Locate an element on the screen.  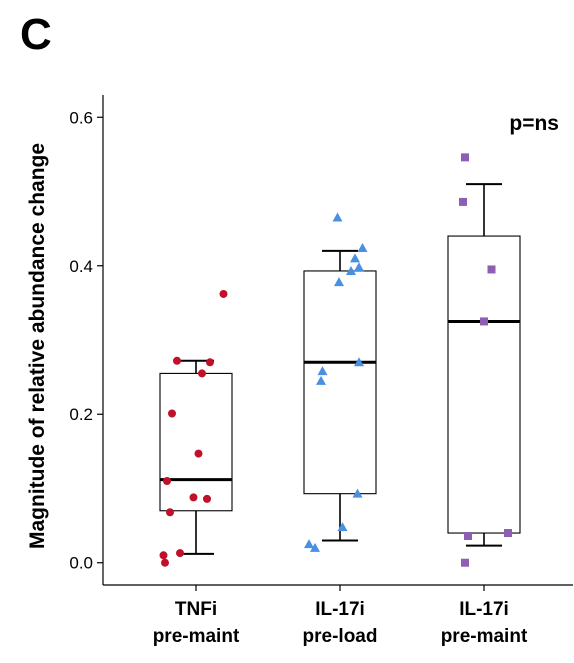
y-tick-label: 0.4 is located at coordinates (81, 266).